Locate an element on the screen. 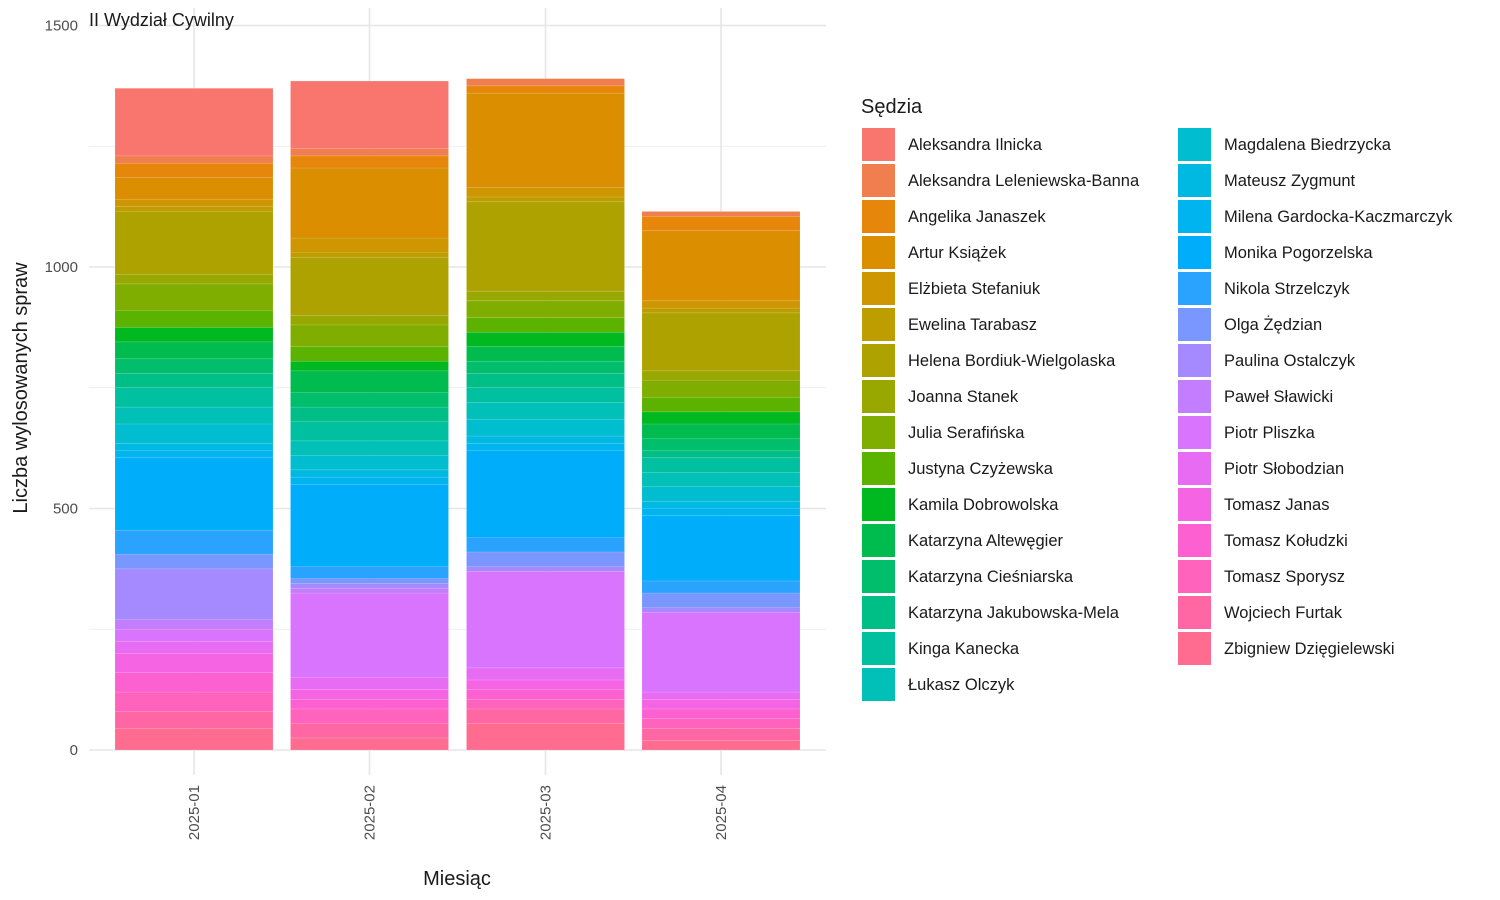 This screenshot has width=1500, height=900. legend-label: Kamila Dobrowolska is located at coordinates (983, 505).